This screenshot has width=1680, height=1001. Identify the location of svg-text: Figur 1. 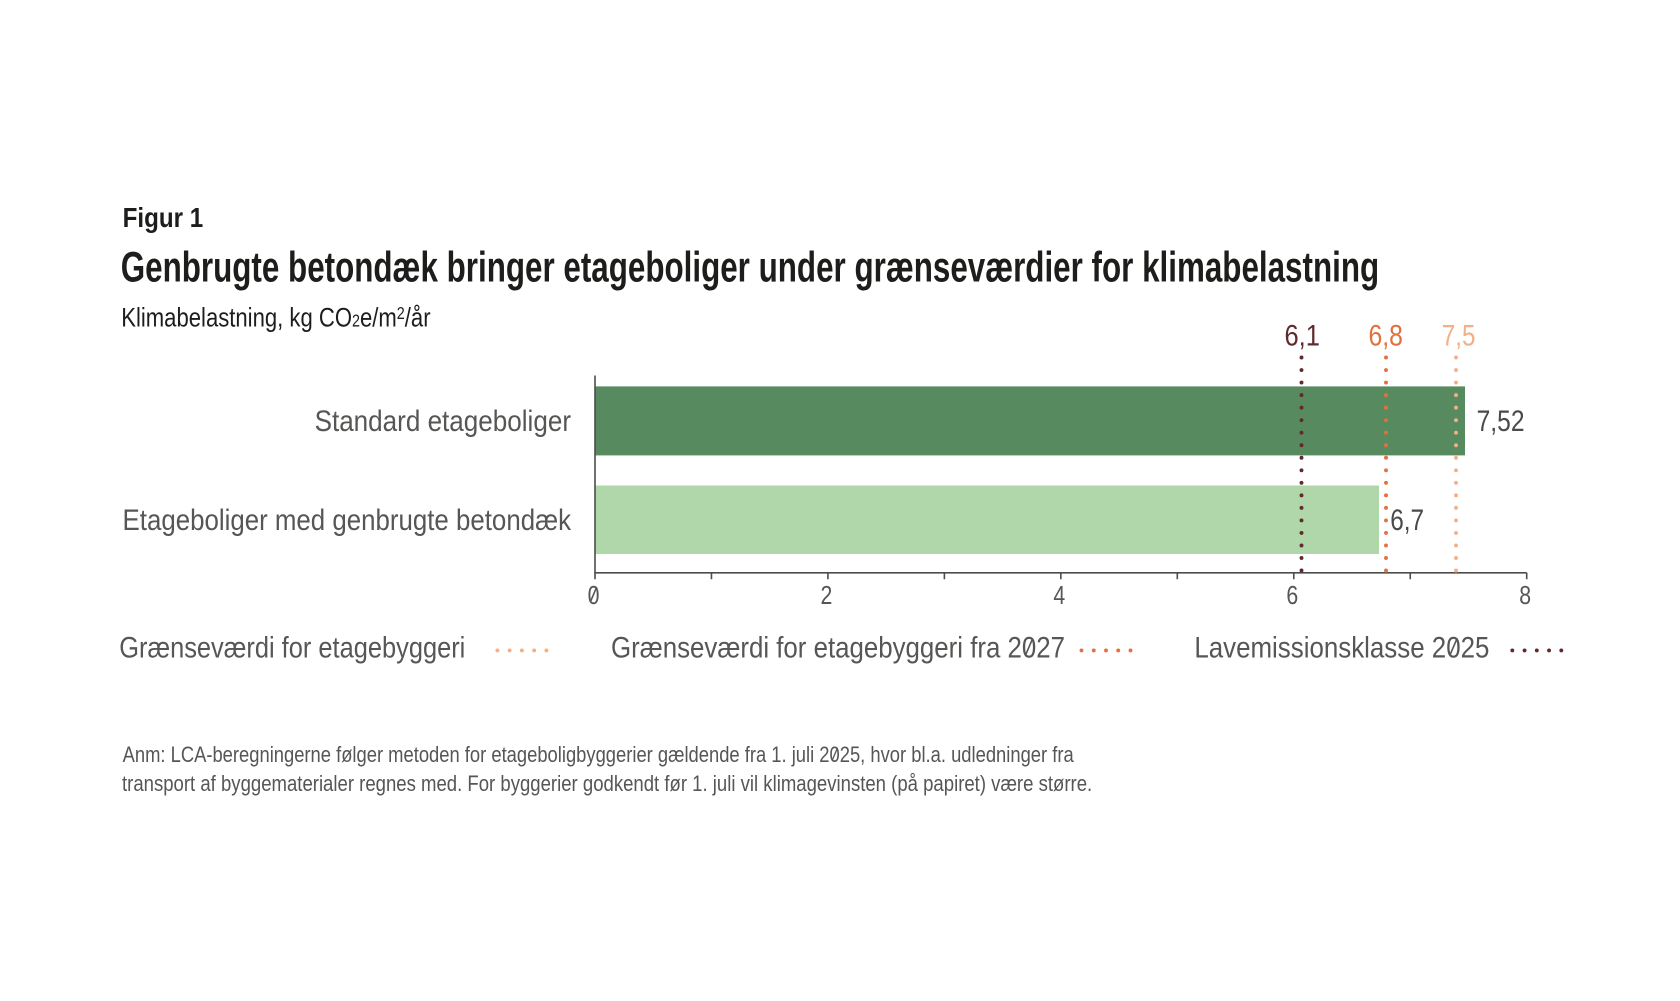
(163, 217).